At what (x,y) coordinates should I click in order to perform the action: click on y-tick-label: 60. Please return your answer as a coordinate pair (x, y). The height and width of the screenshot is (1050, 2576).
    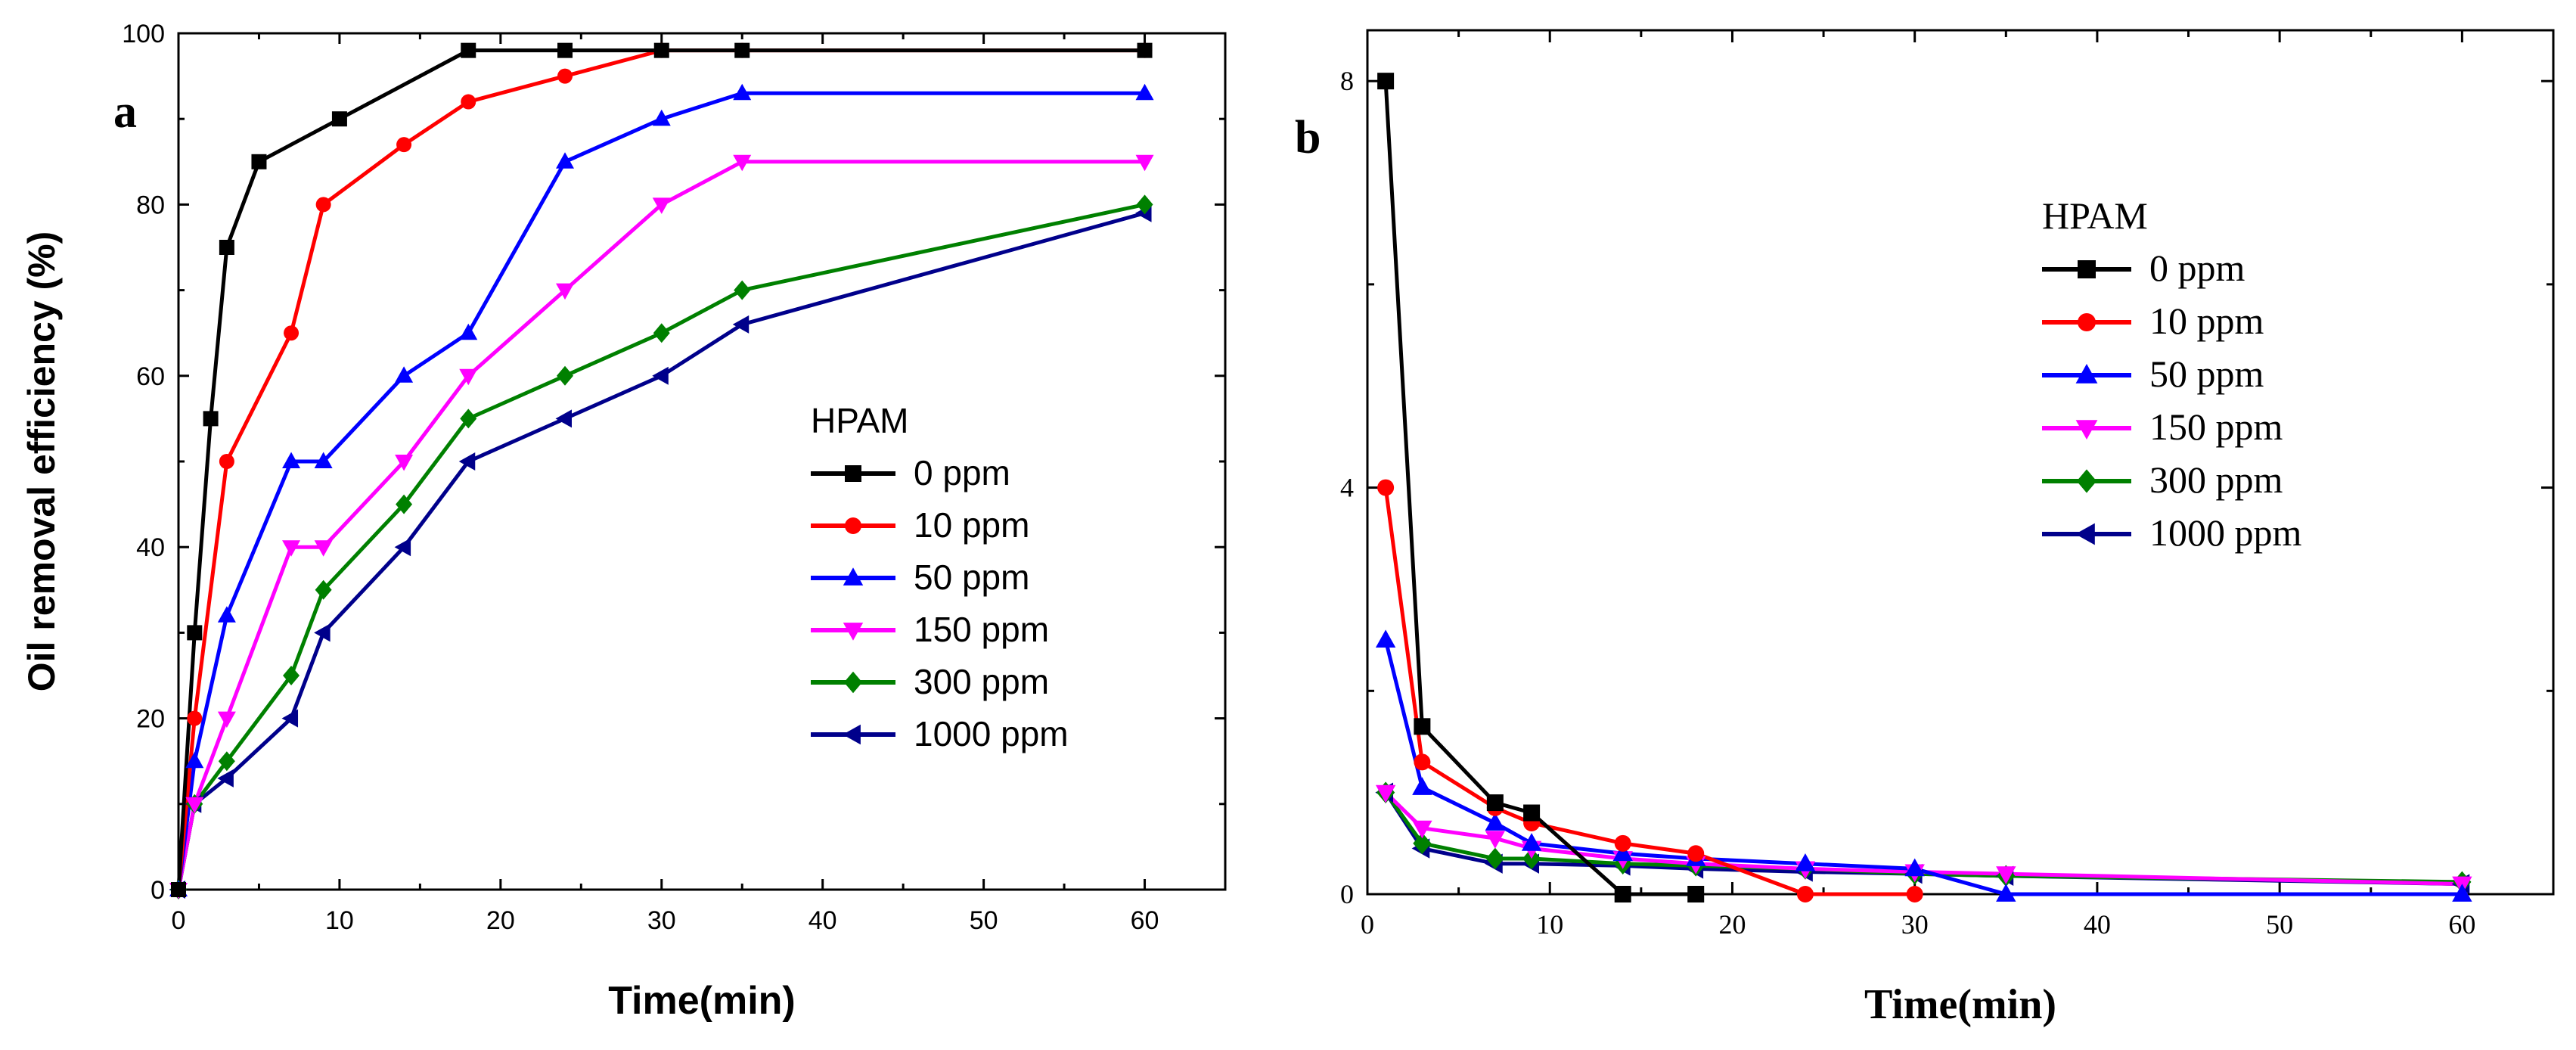
    Looking at the image, I should click on (150, 376).